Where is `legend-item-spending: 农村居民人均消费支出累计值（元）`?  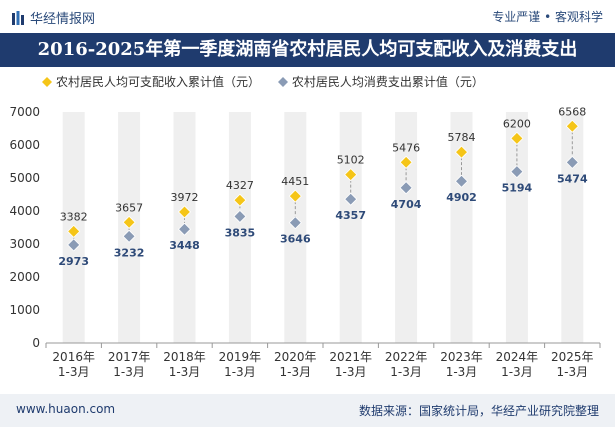
legend-item-spending: 农村居民人均消费支出累计值（元） is located at coordinates (380, 81).